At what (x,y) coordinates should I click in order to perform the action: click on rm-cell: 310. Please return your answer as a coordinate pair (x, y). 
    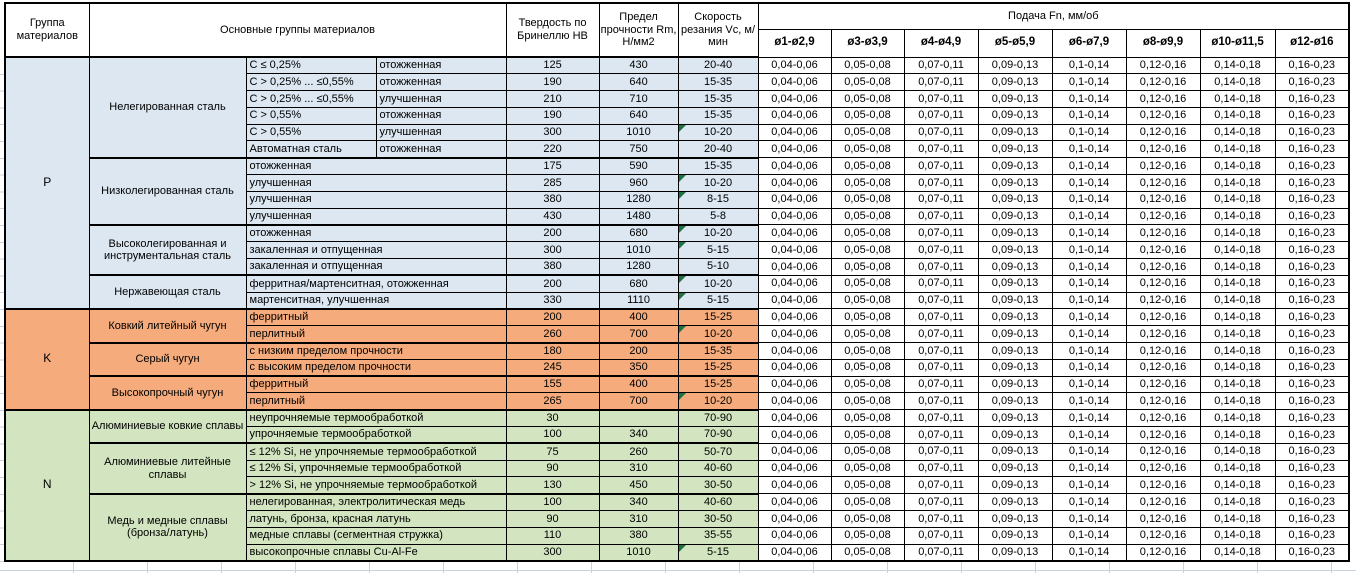
    Looking at the image, I should click on (638, 468).